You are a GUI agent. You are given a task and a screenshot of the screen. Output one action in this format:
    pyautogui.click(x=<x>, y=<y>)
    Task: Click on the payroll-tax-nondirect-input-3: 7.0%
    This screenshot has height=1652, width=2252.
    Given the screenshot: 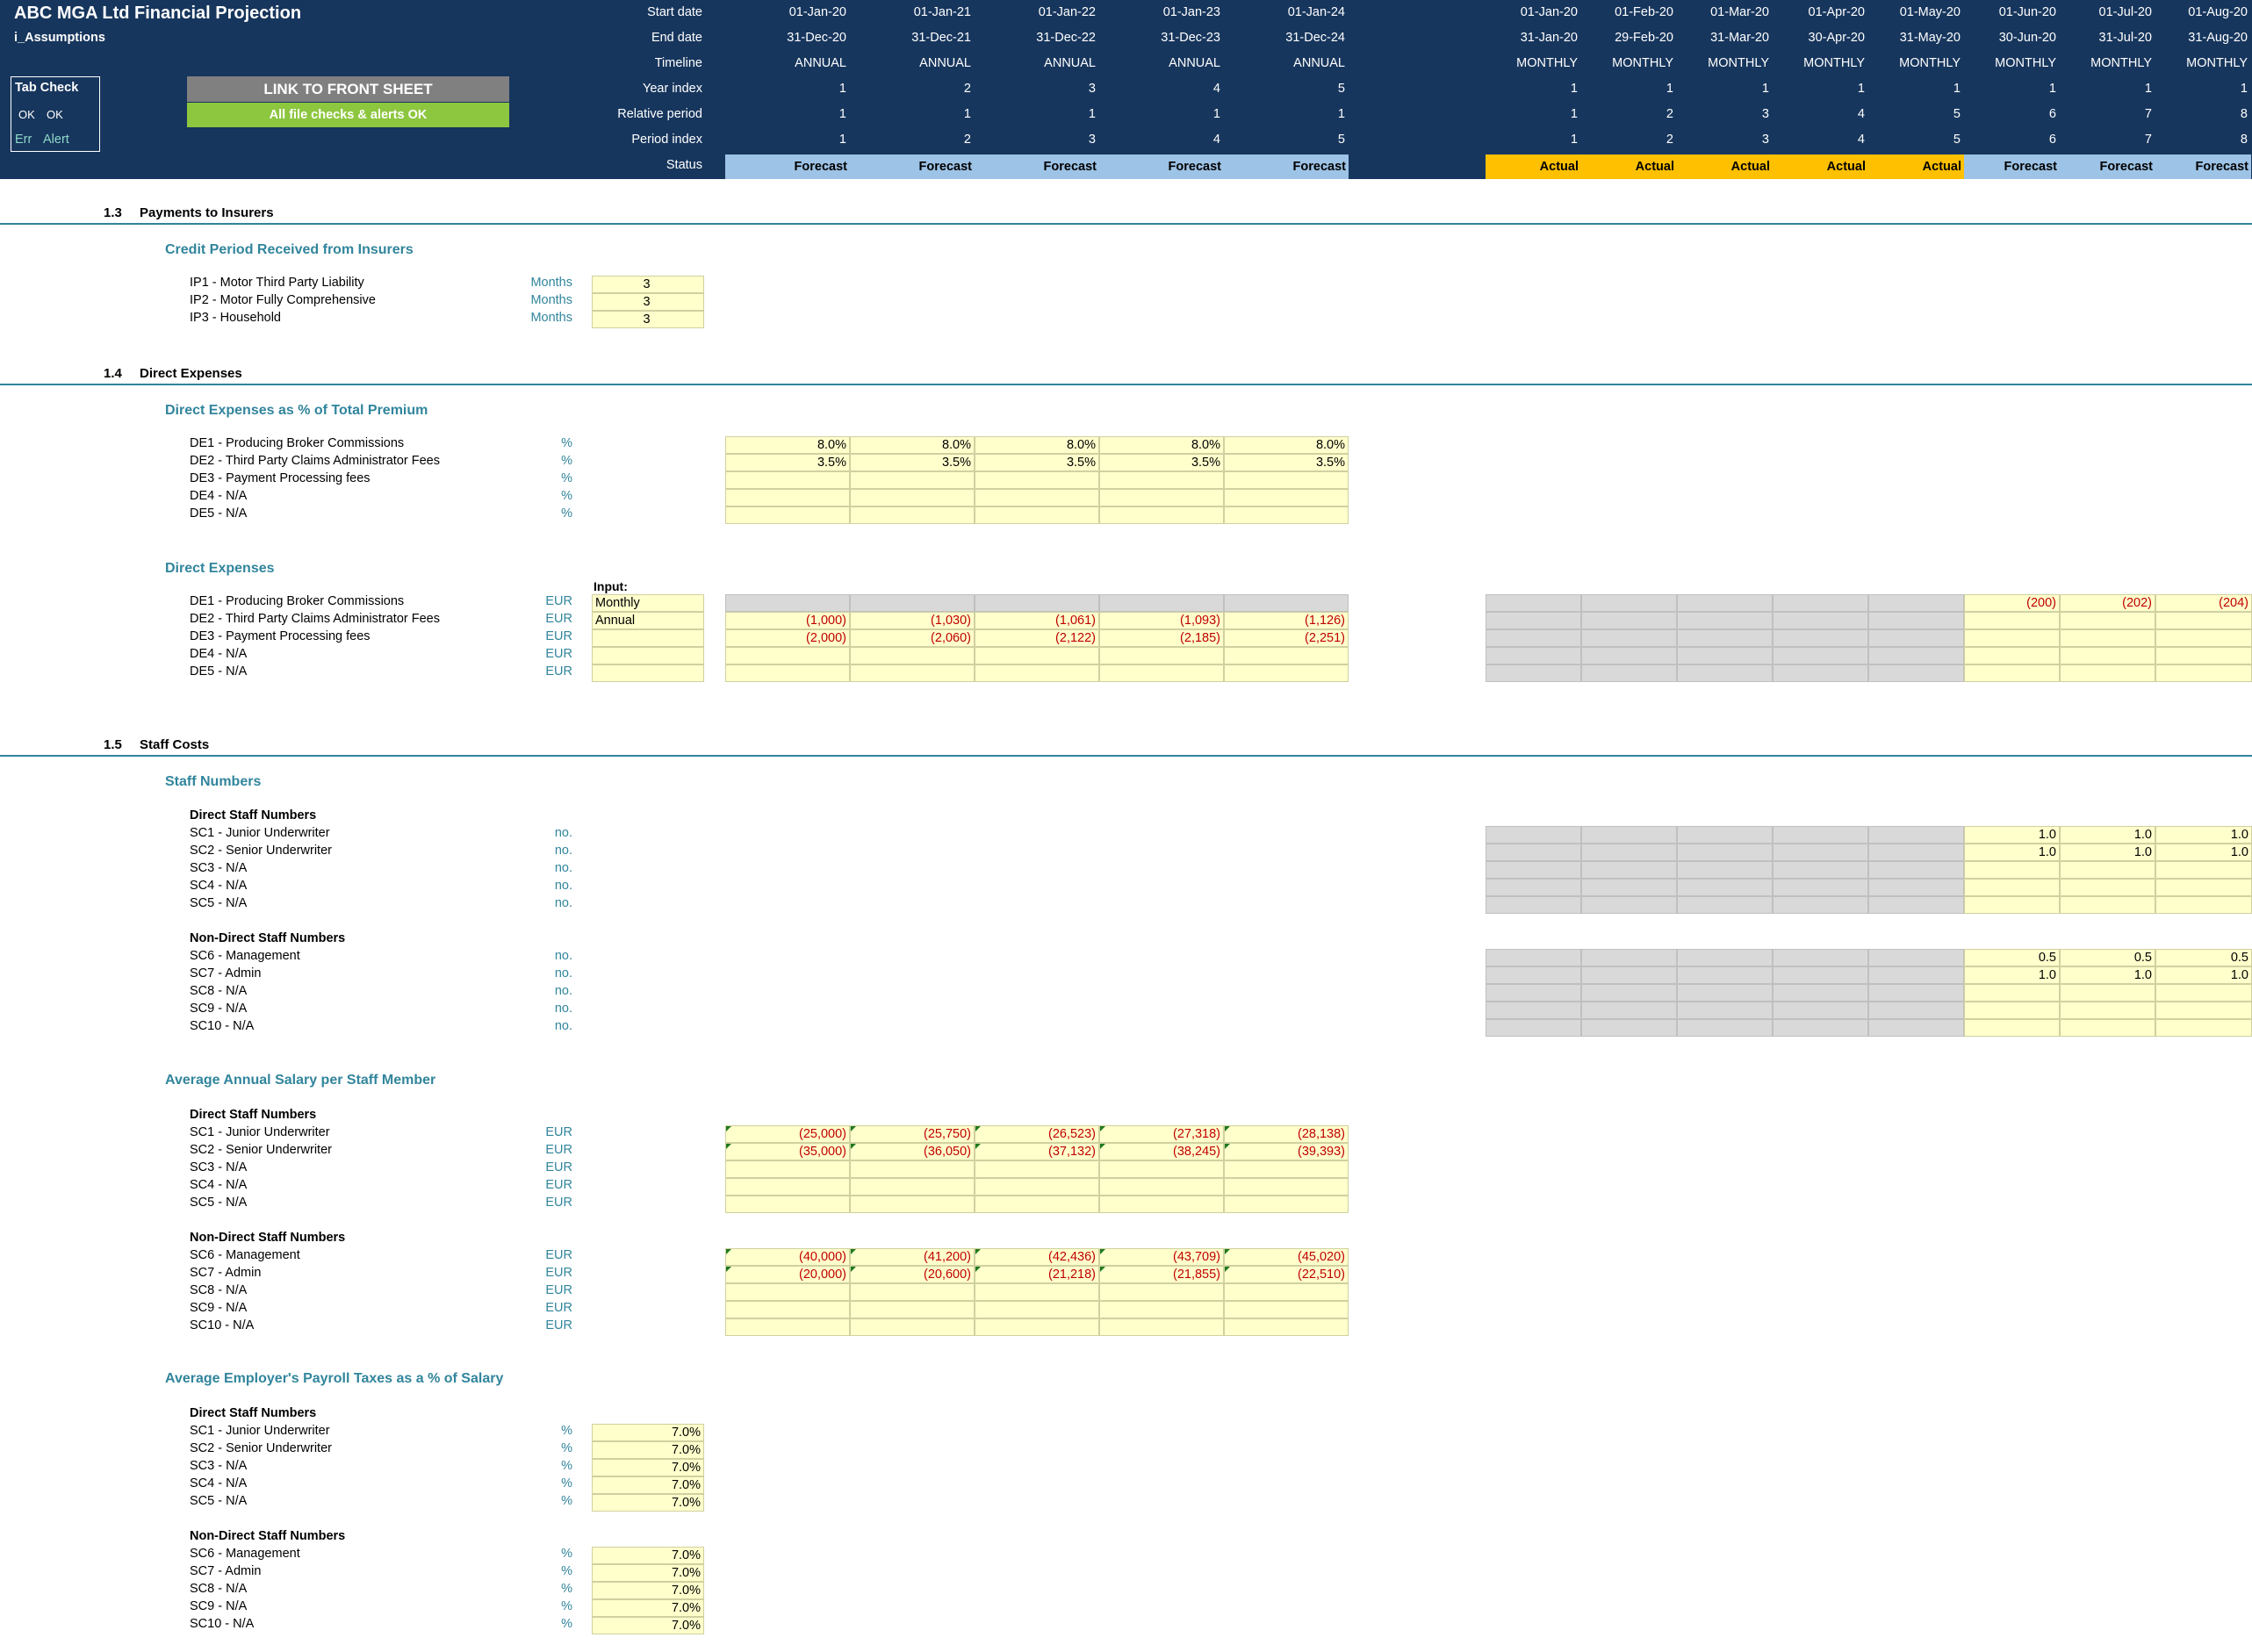 What is the action you would take?
    pyautogui.click(x=648, y=1590)
    